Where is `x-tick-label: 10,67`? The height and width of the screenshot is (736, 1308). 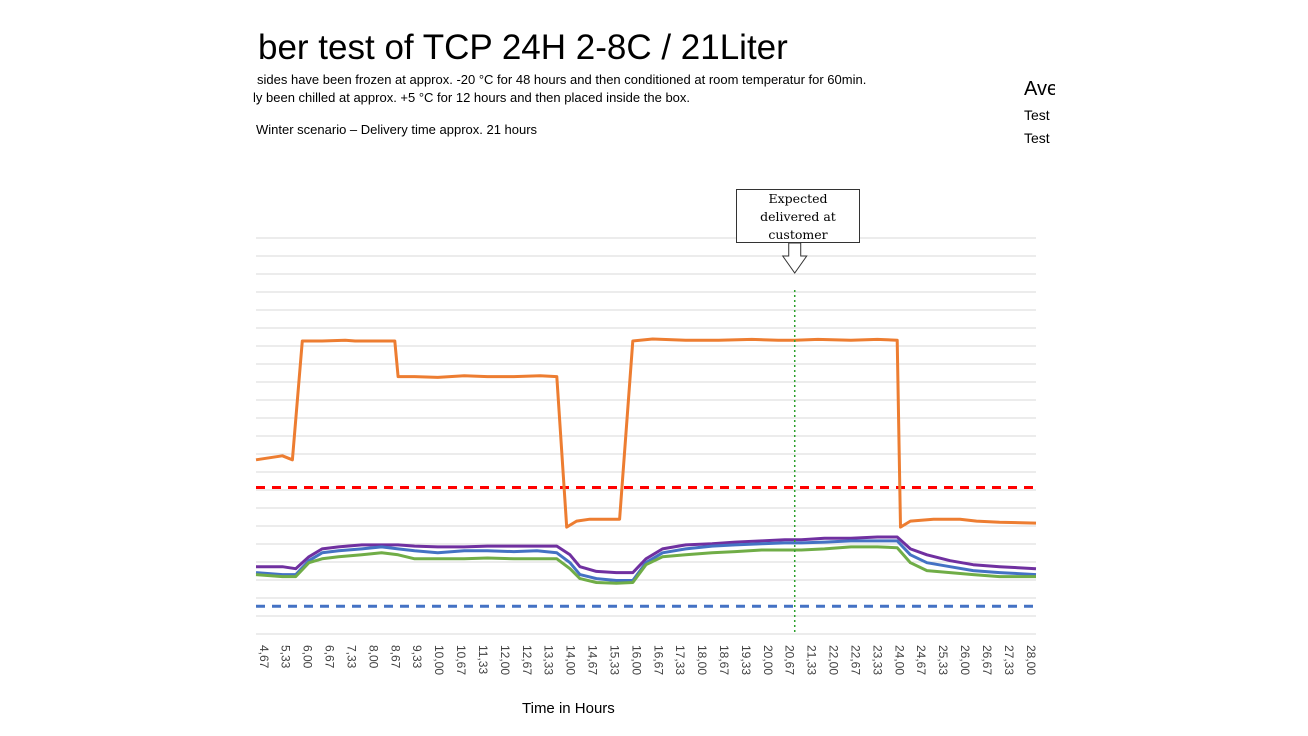
x-tick-label: 10,67 is located at coordinates (461, 660).